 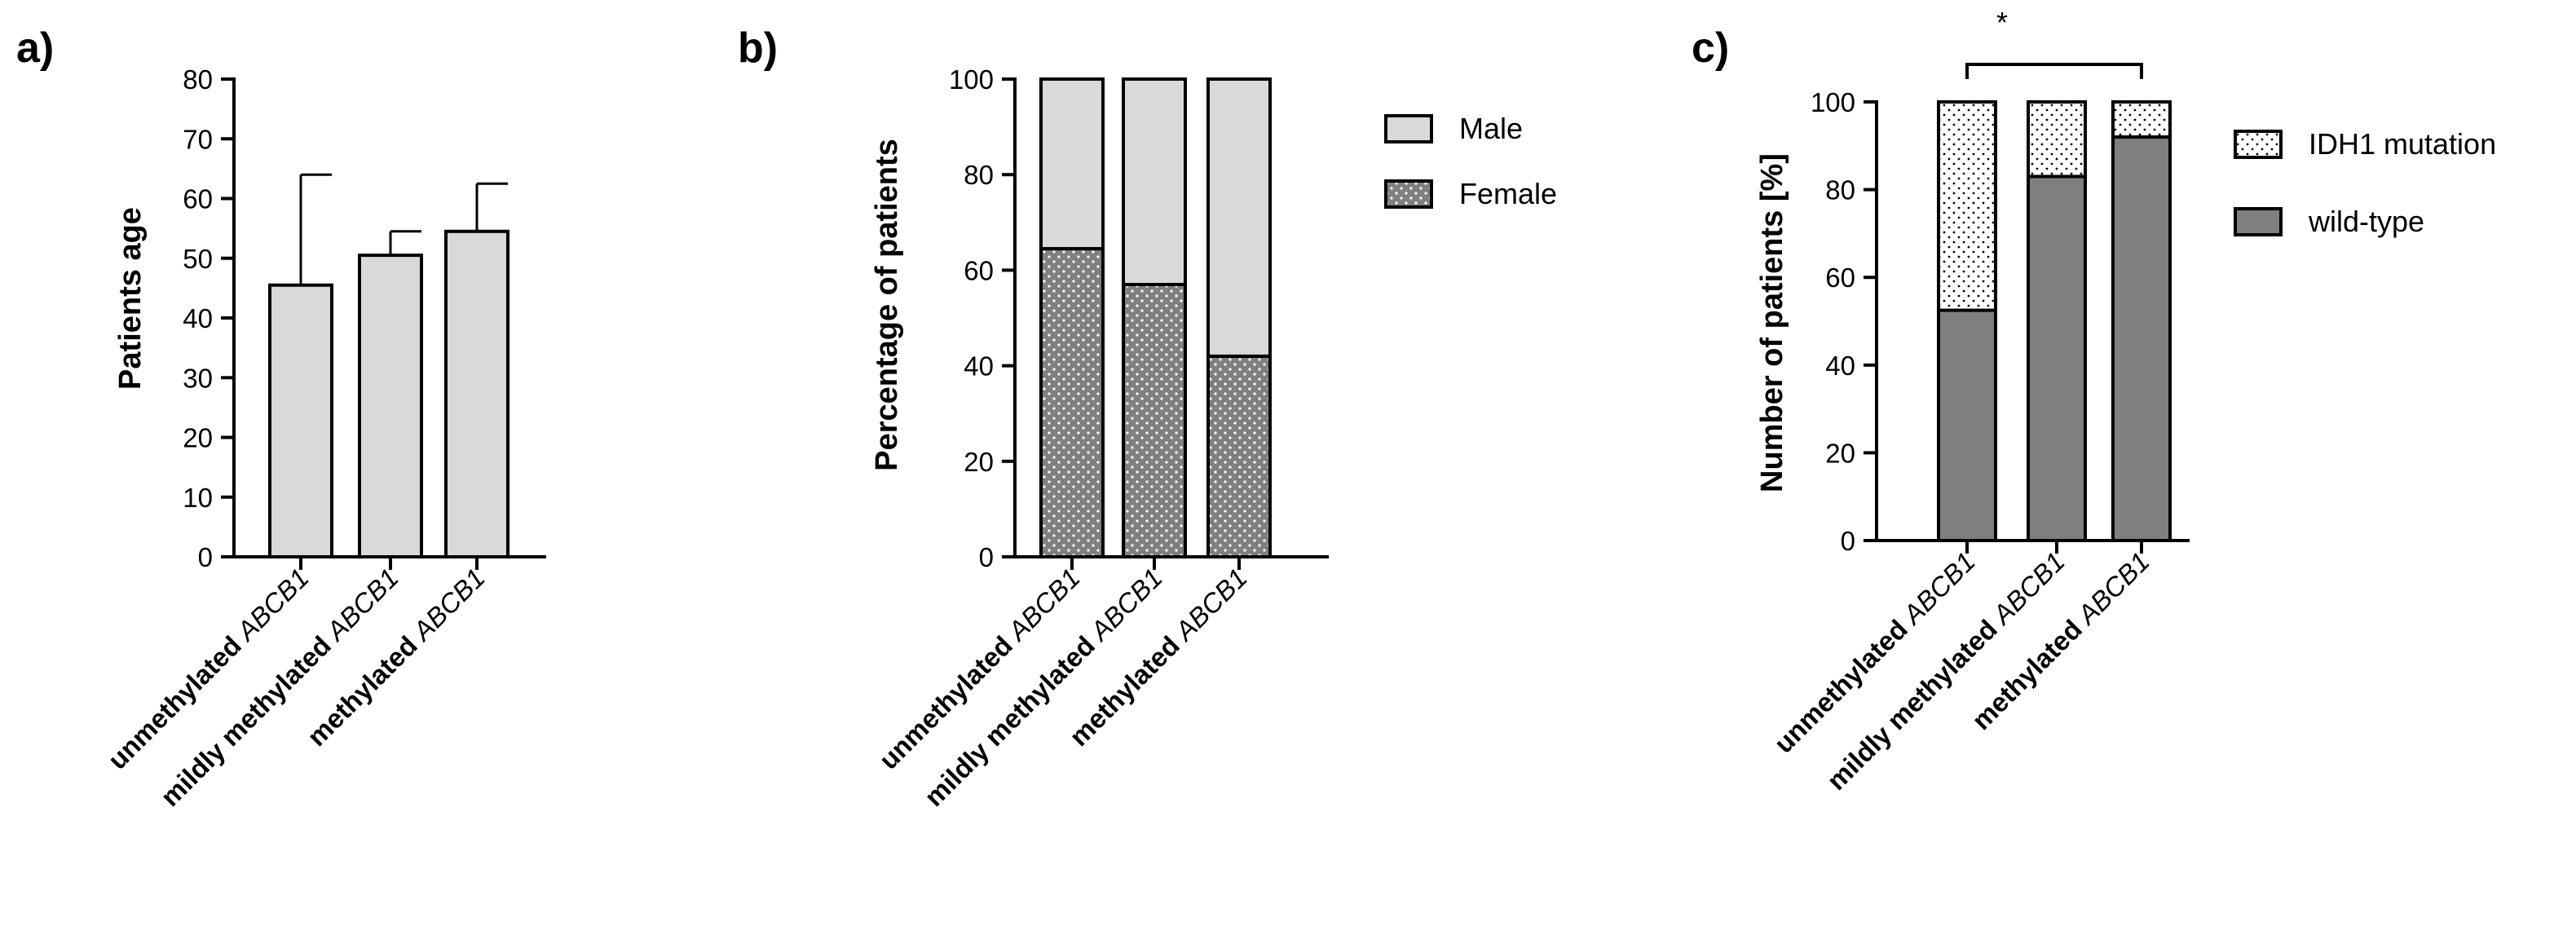 What do you see at coordinates (130, 298) in the screenshot?
I see `panel-a-y-axis-title: Patients age` at bounding box center [130, 298].